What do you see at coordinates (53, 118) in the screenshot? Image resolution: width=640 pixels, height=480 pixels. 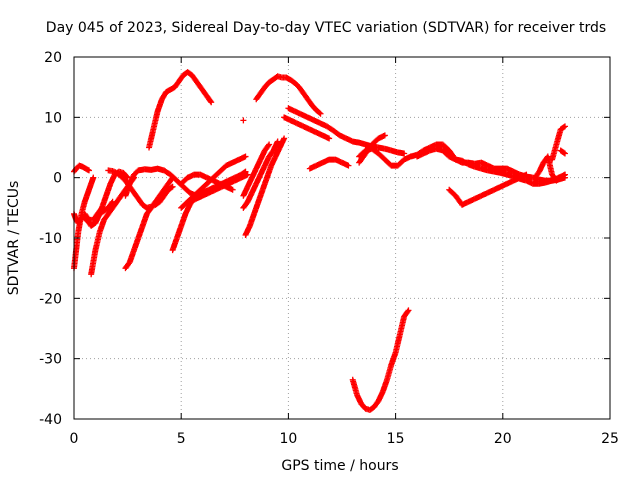 I see `y-tick-label: 10` at bounding box center [53, 118].